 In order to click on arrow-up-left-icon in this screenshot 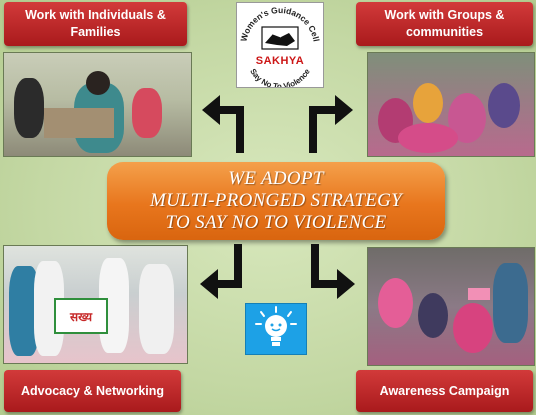, I will do `click(223, 124)`.